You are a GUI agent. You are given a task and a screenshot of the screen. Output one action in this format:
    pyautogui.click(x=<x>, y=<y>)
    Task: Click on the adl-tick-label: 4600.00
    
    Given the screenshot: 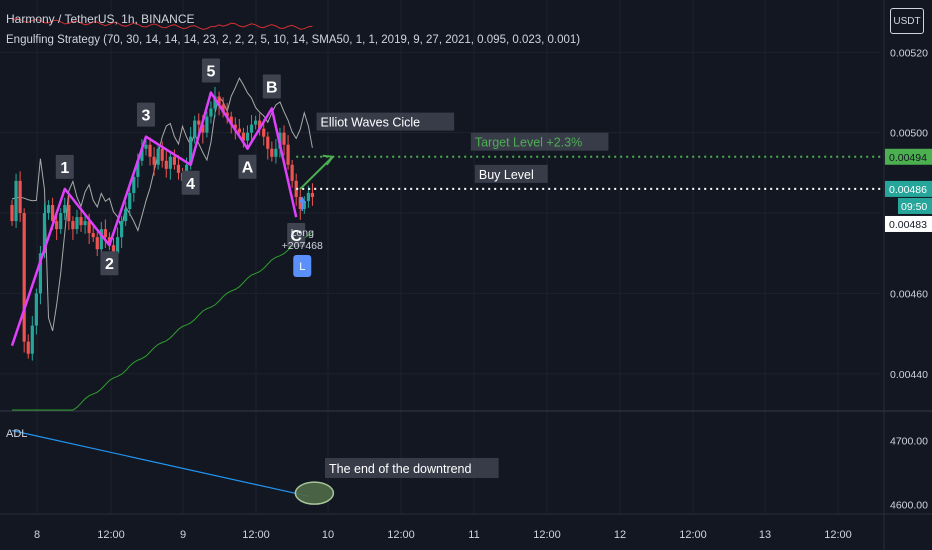 What is the action you would take?
    pyautogui.click(x=909, y=505)
    